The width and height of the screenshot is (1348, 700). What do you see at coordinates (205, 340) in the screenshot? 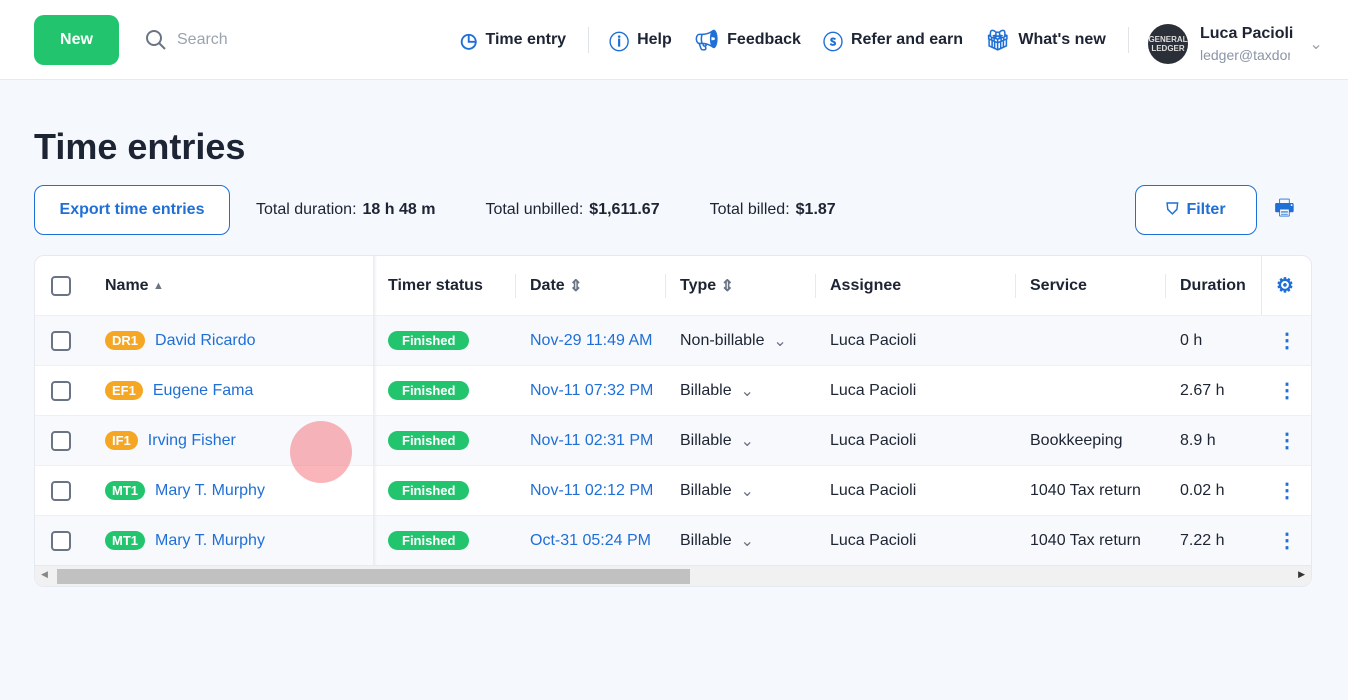
I see `client-link: David Ricardo` at bounding box center [205, 340].